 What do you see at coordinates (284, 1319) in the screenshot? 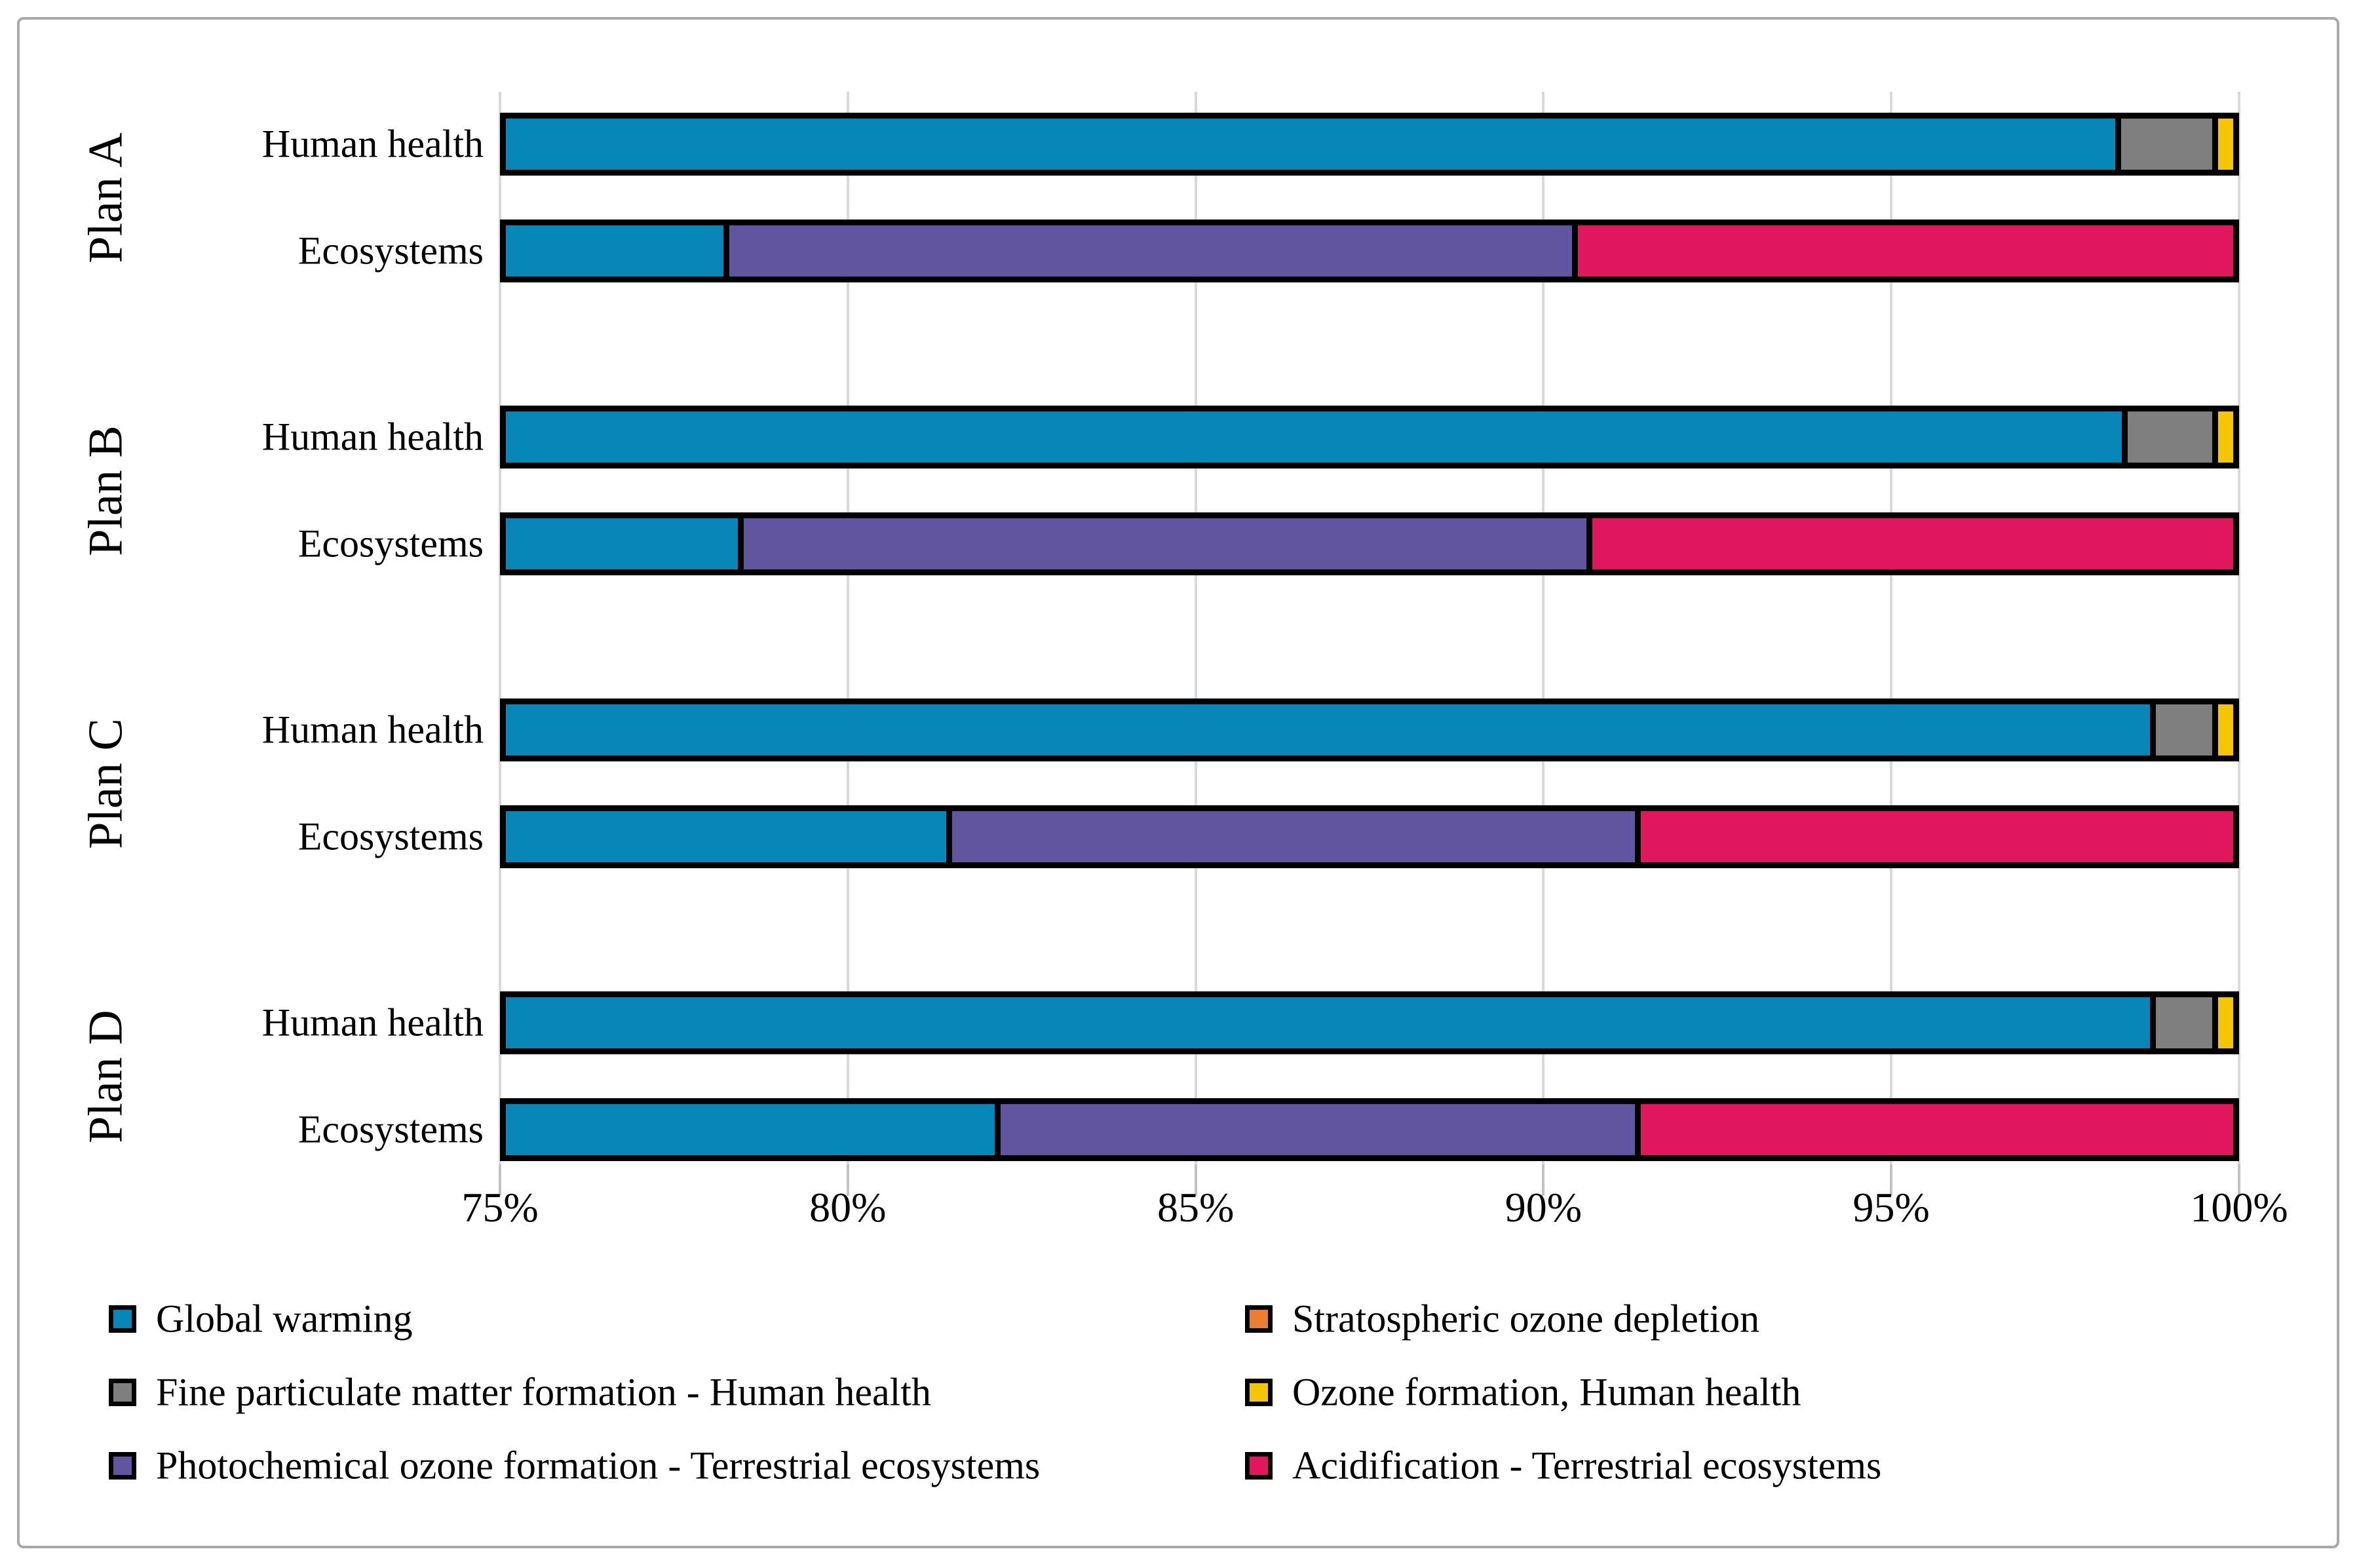
I see `legend-label: Global warming` at bounding box center [284, 1319].